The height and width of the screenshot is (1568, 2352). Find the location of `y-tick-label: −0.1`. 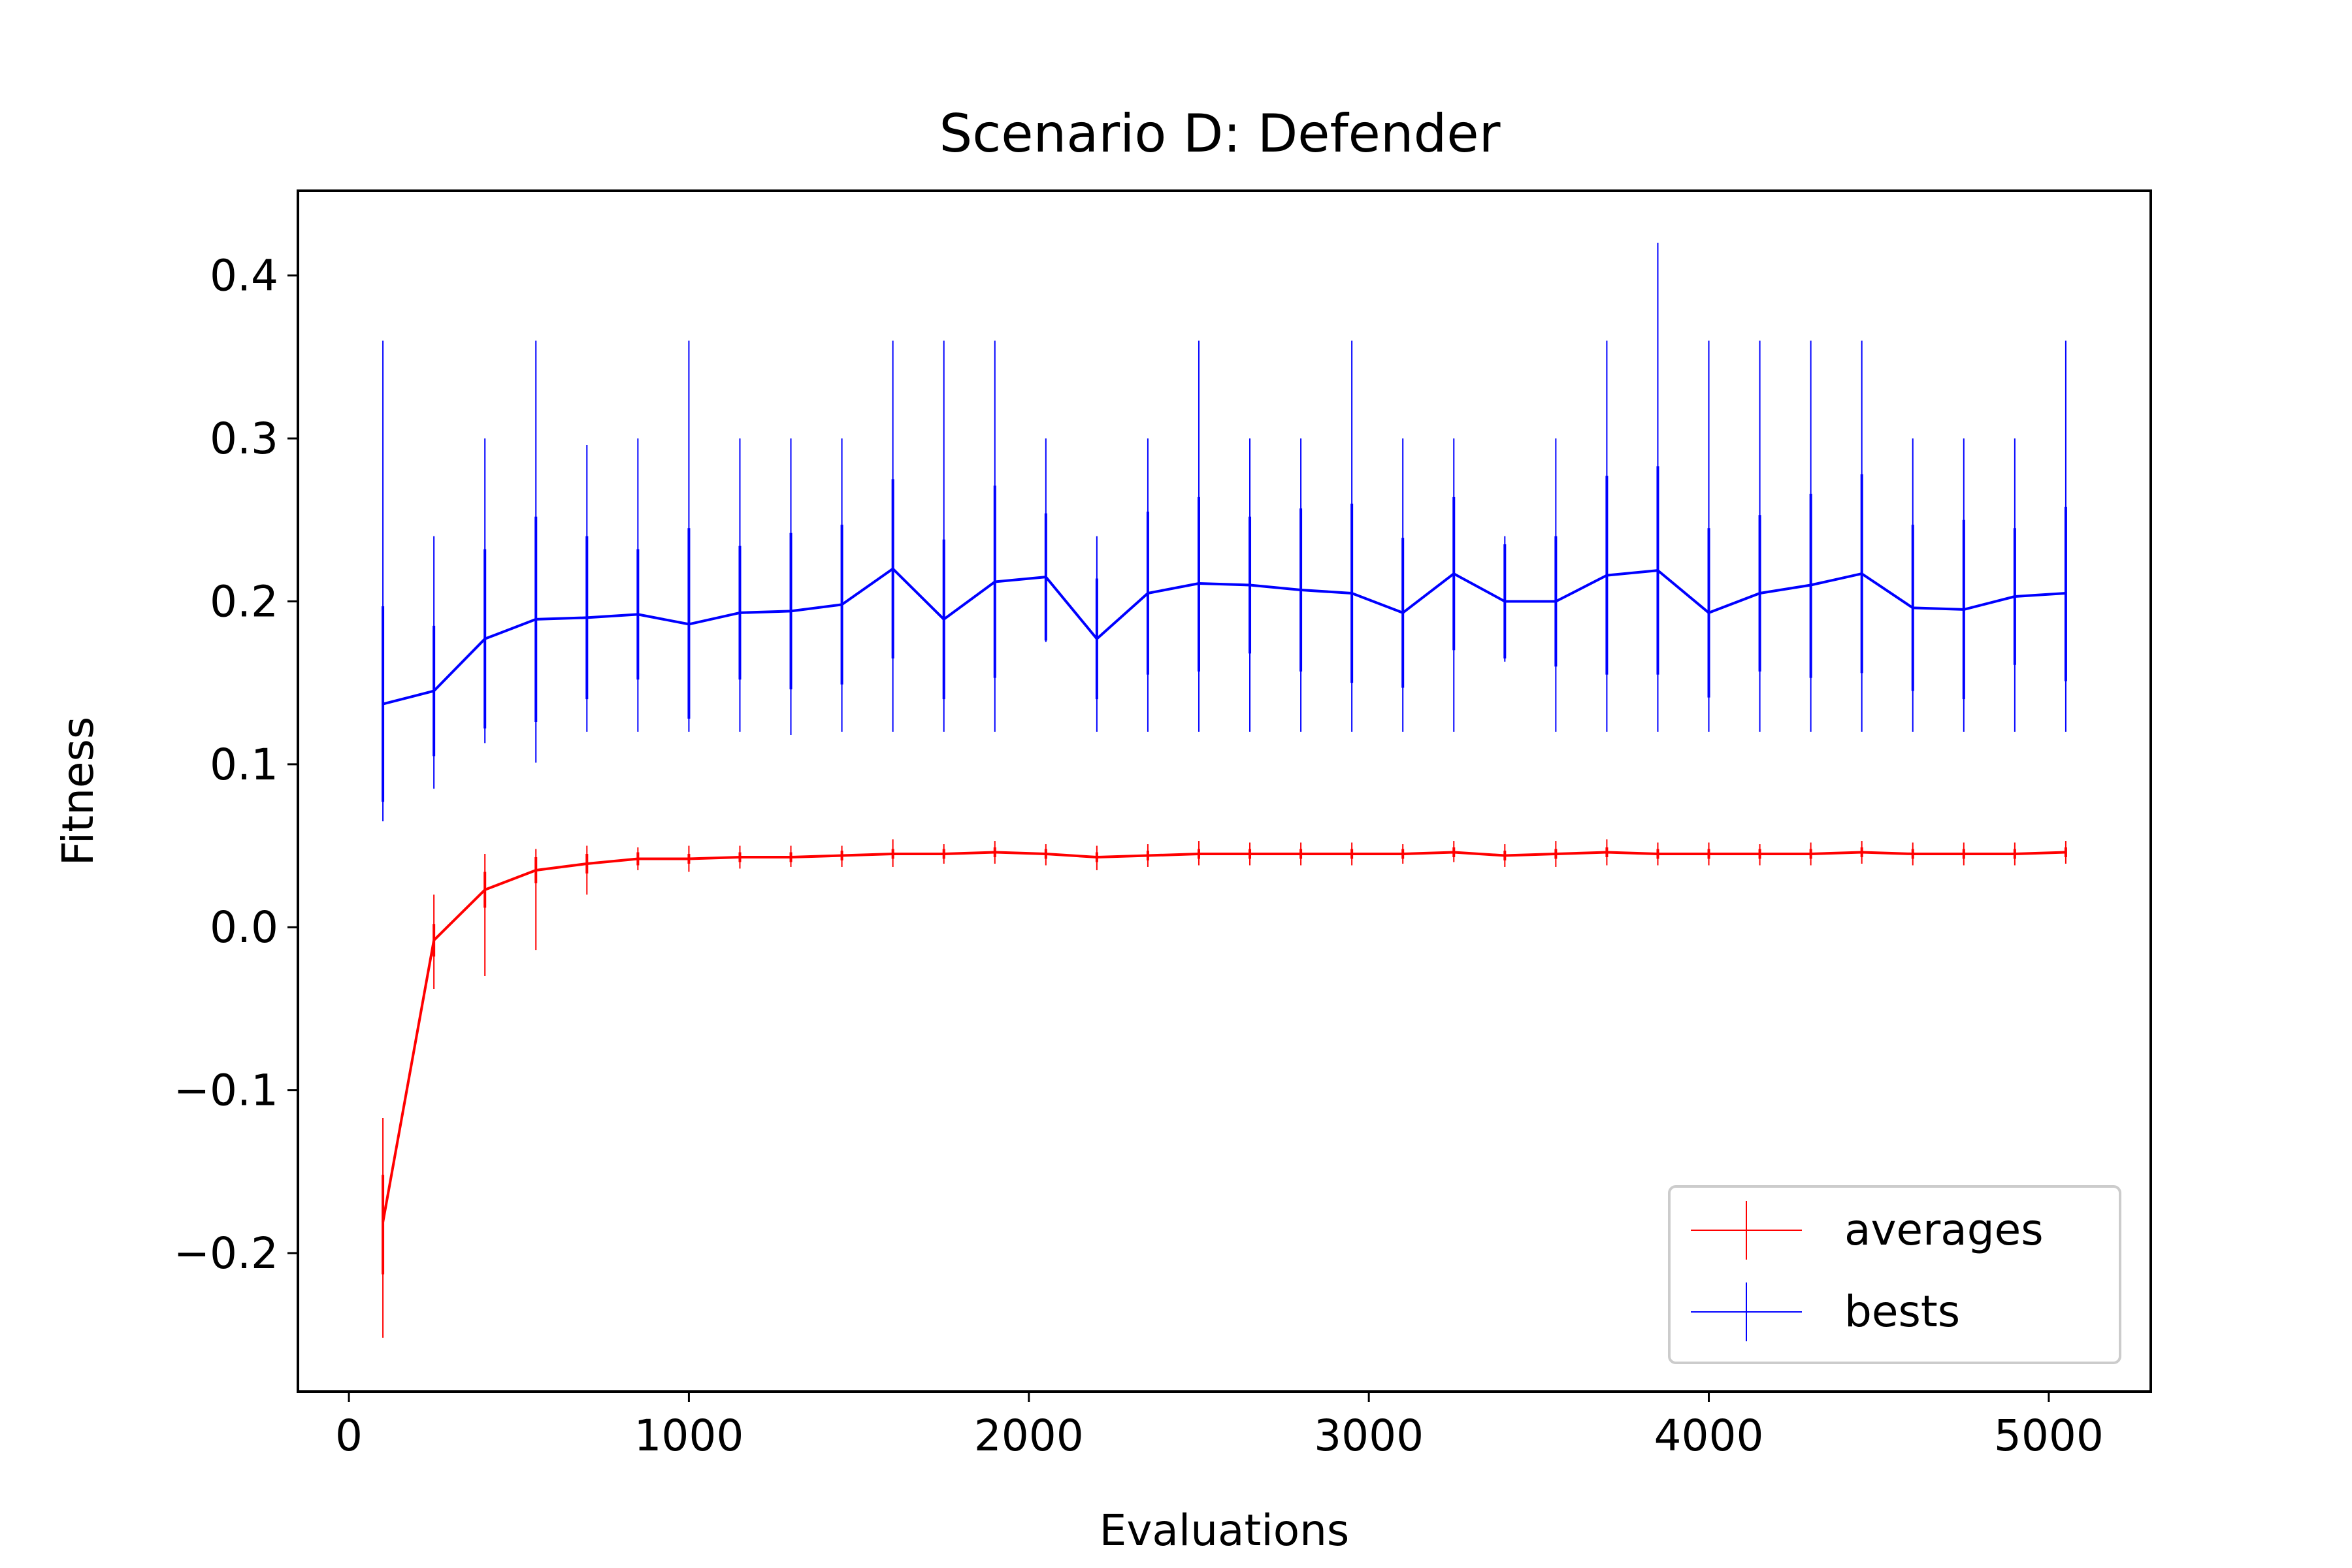

y-tick-label: −0.1 is located at coordinates (226, 1091).